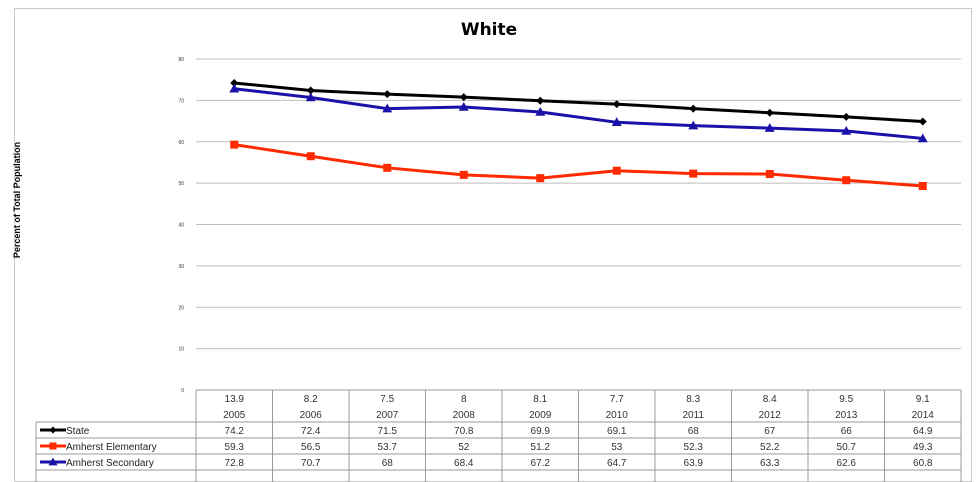 This screenshot has height=482, width=978. Describe the element at coordinates (923, 431) in the screenshot. I see `data-label: 64.9` at that location.